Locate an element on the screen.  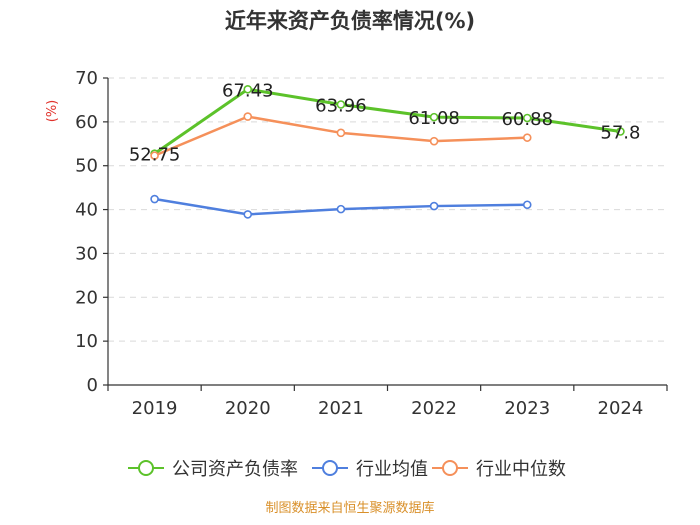
data-label: 60.88 is located at coordinates (527, 119).